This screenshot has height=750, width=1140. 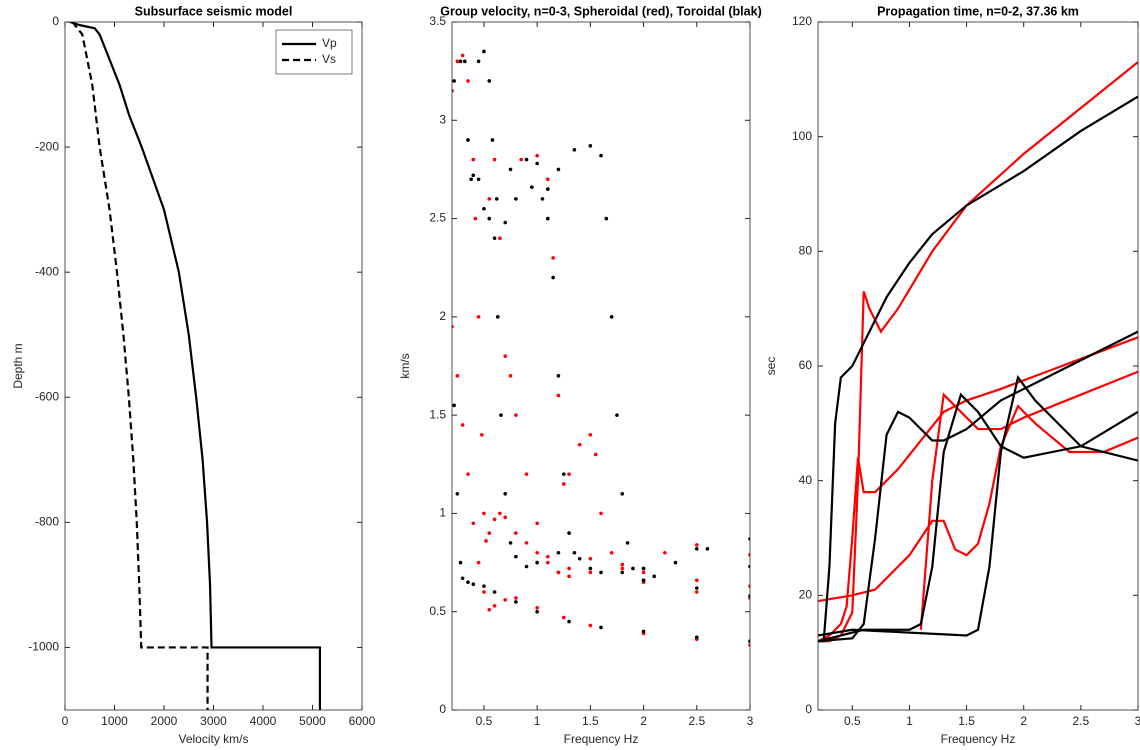 I want to click on y-tick-label: 1, so click(x=442, y=513).